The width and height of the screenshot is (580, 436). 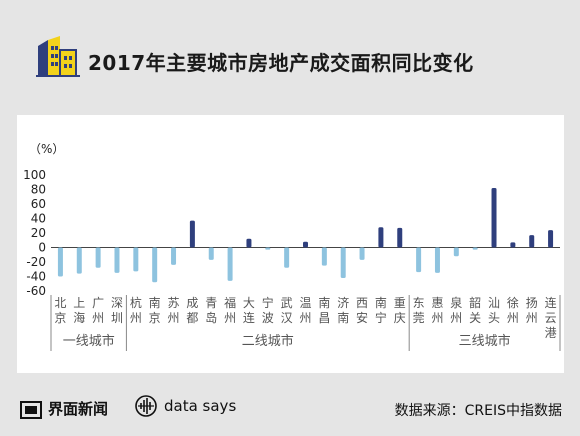 What do you see at coordinates (117, 303) in the screenshot?
I see `x-tick-label-char: 深` at bounding box center [117, 303].